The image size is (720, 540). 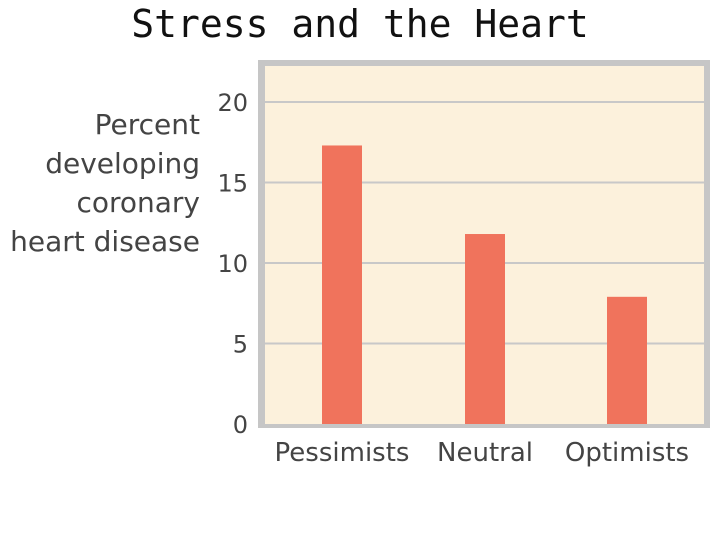 I want to click on y-tick-label: 20, so click(x=232, y=103).